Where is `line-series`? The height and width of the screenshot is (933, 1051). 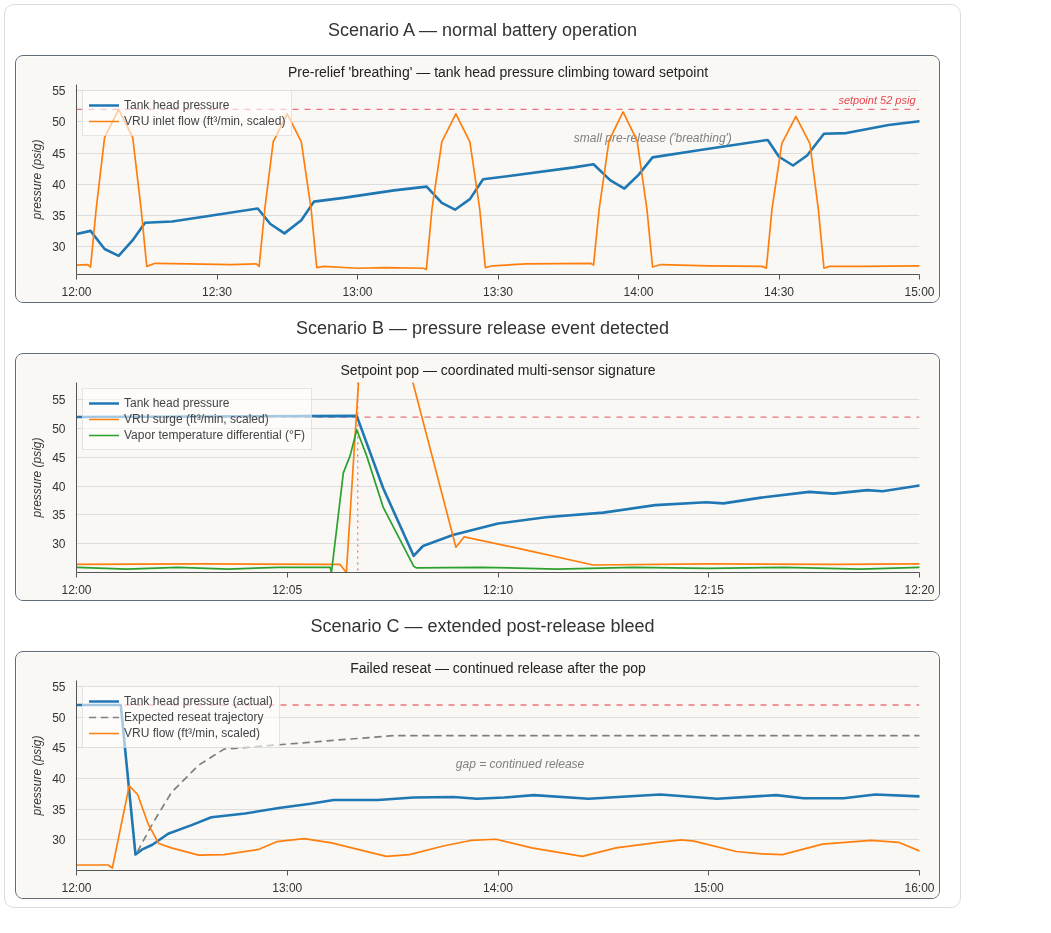 line-series is located at coordinates (498, 486).